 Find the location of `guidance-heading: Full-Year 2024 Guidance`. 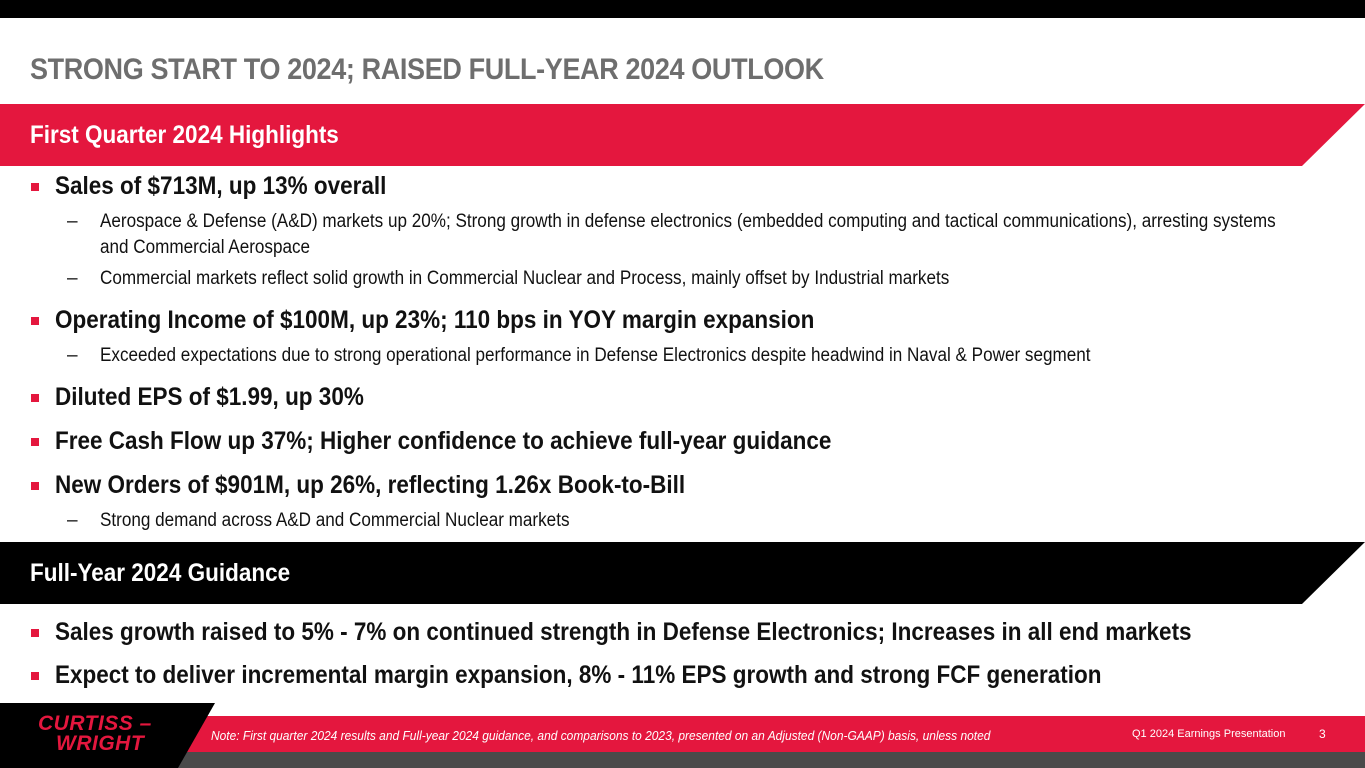

guidance-heading: Full-Year 2024 Guidance is located at coordinates (160, 573).